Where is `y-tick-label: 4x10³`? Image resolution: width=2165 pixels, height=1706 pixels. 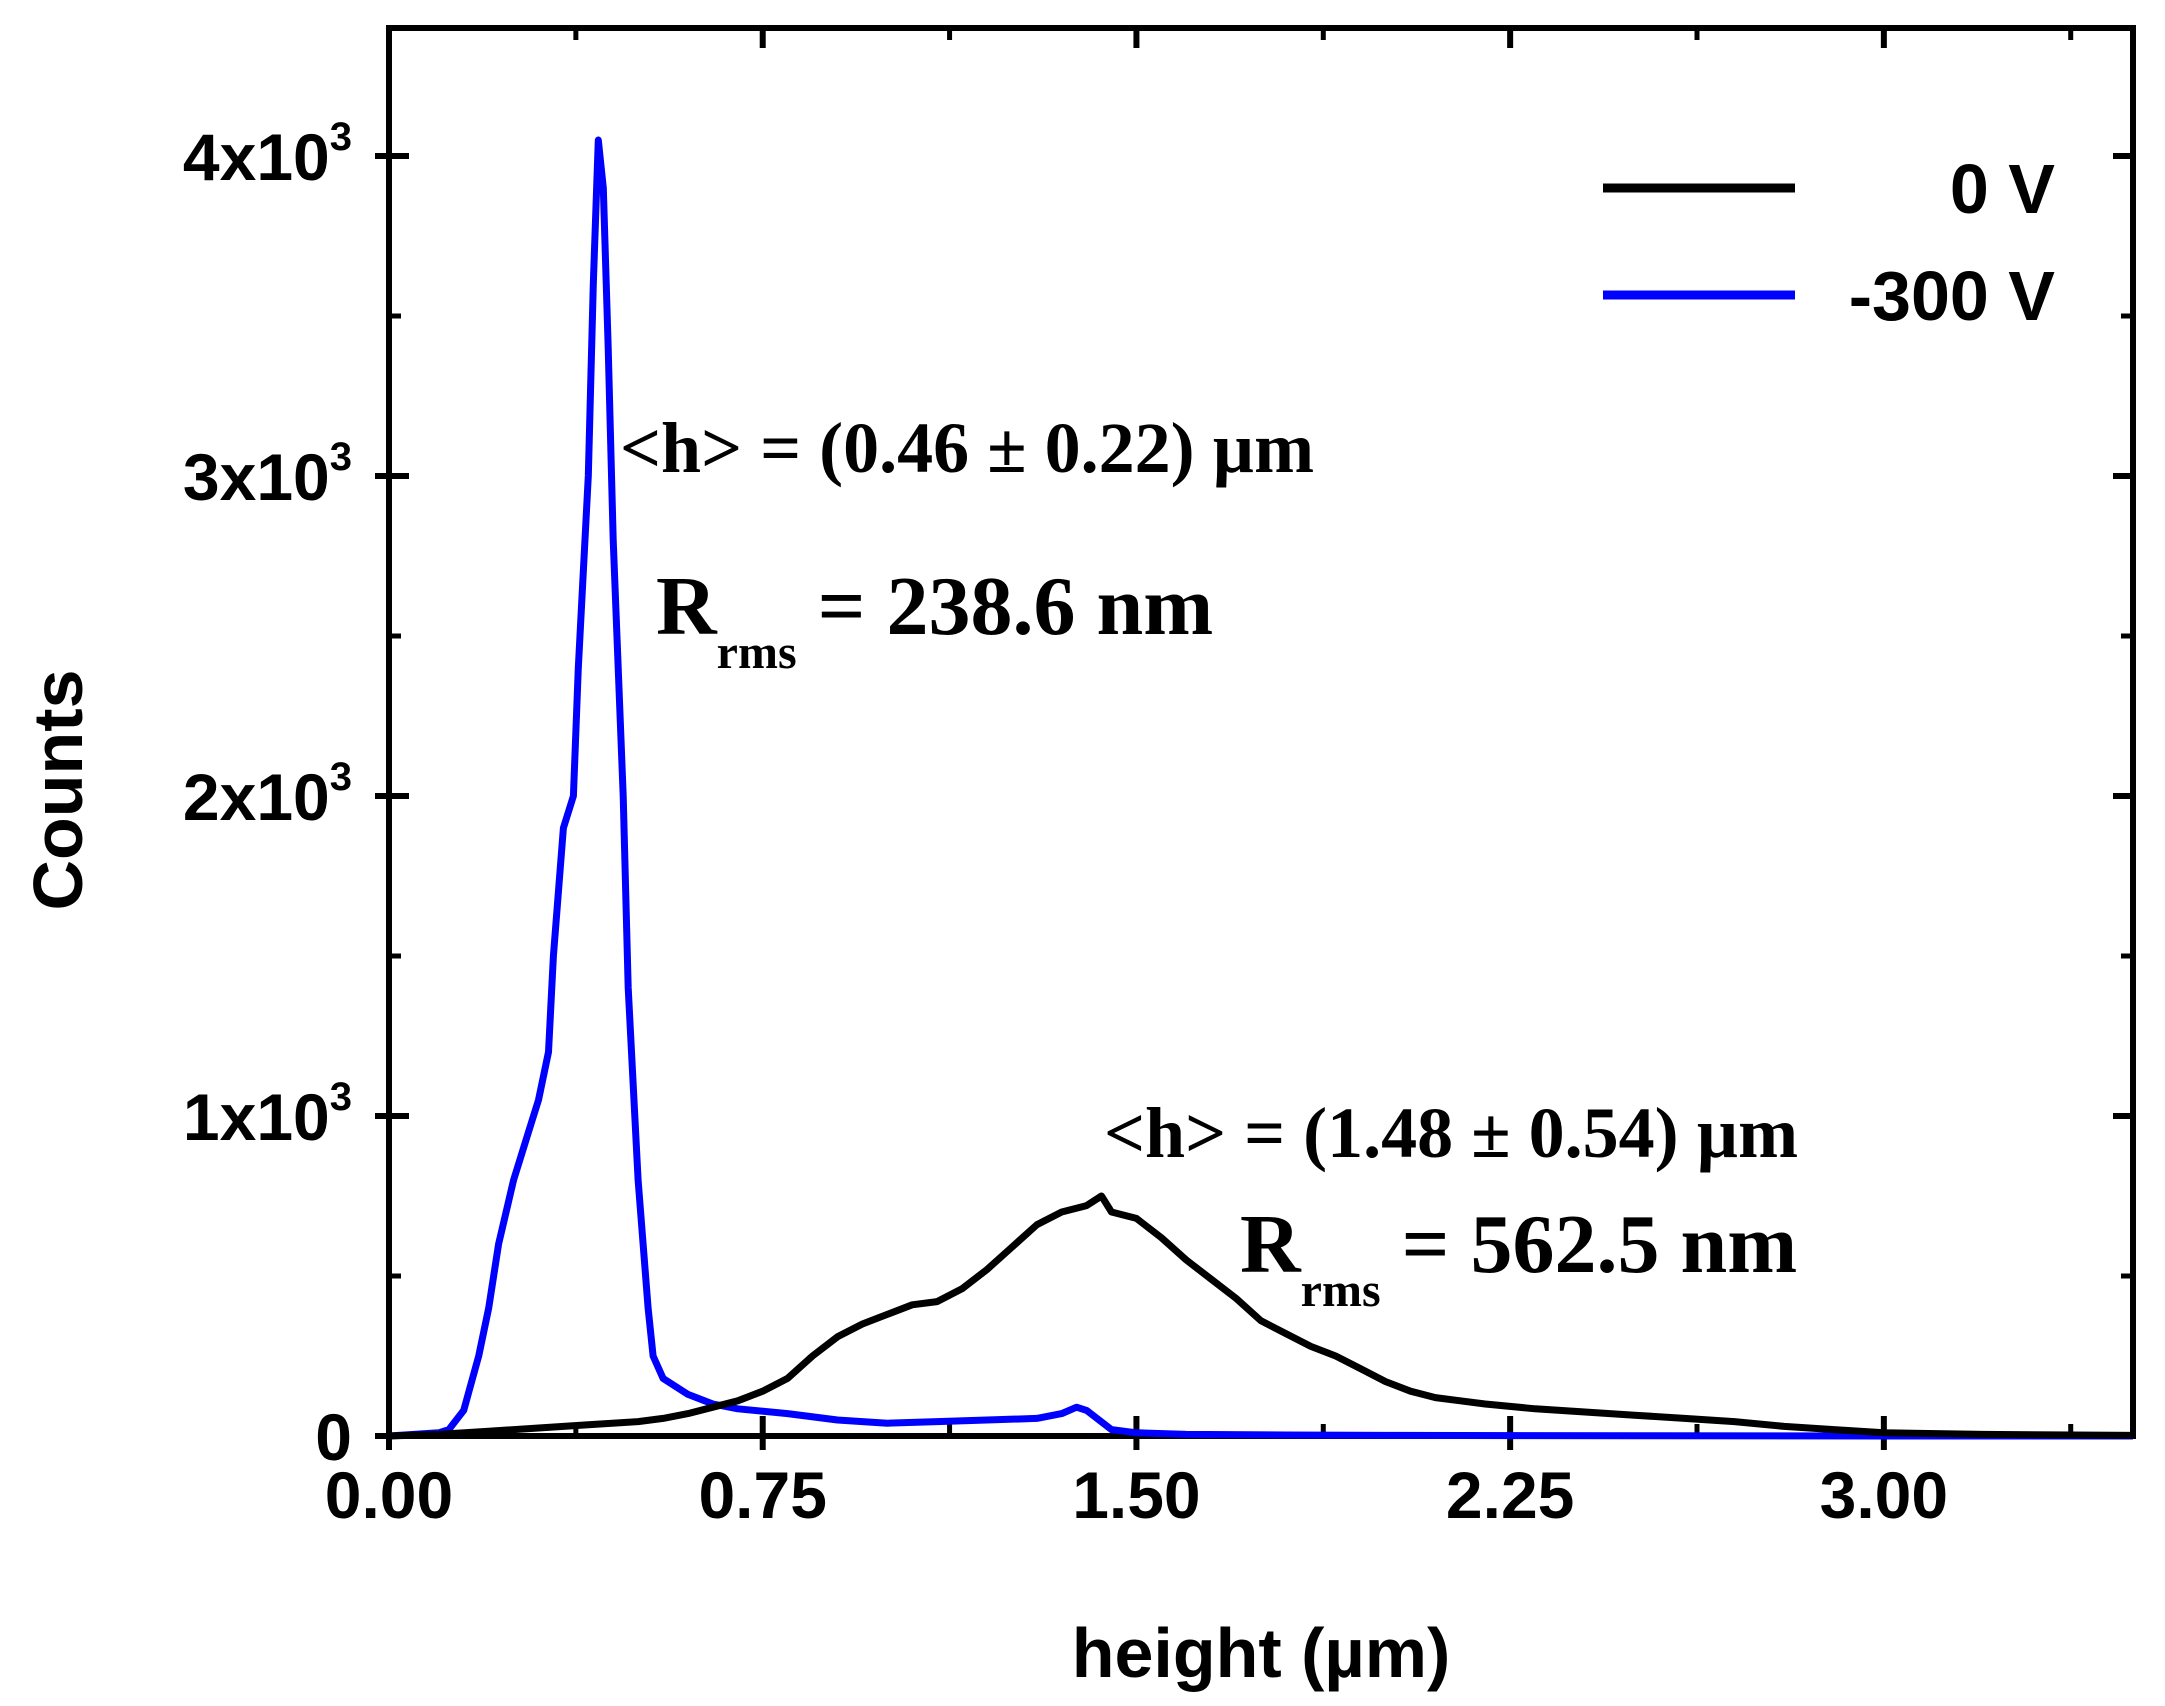
y-tick-label: 4x10³ is located at coordinates (267, 154).